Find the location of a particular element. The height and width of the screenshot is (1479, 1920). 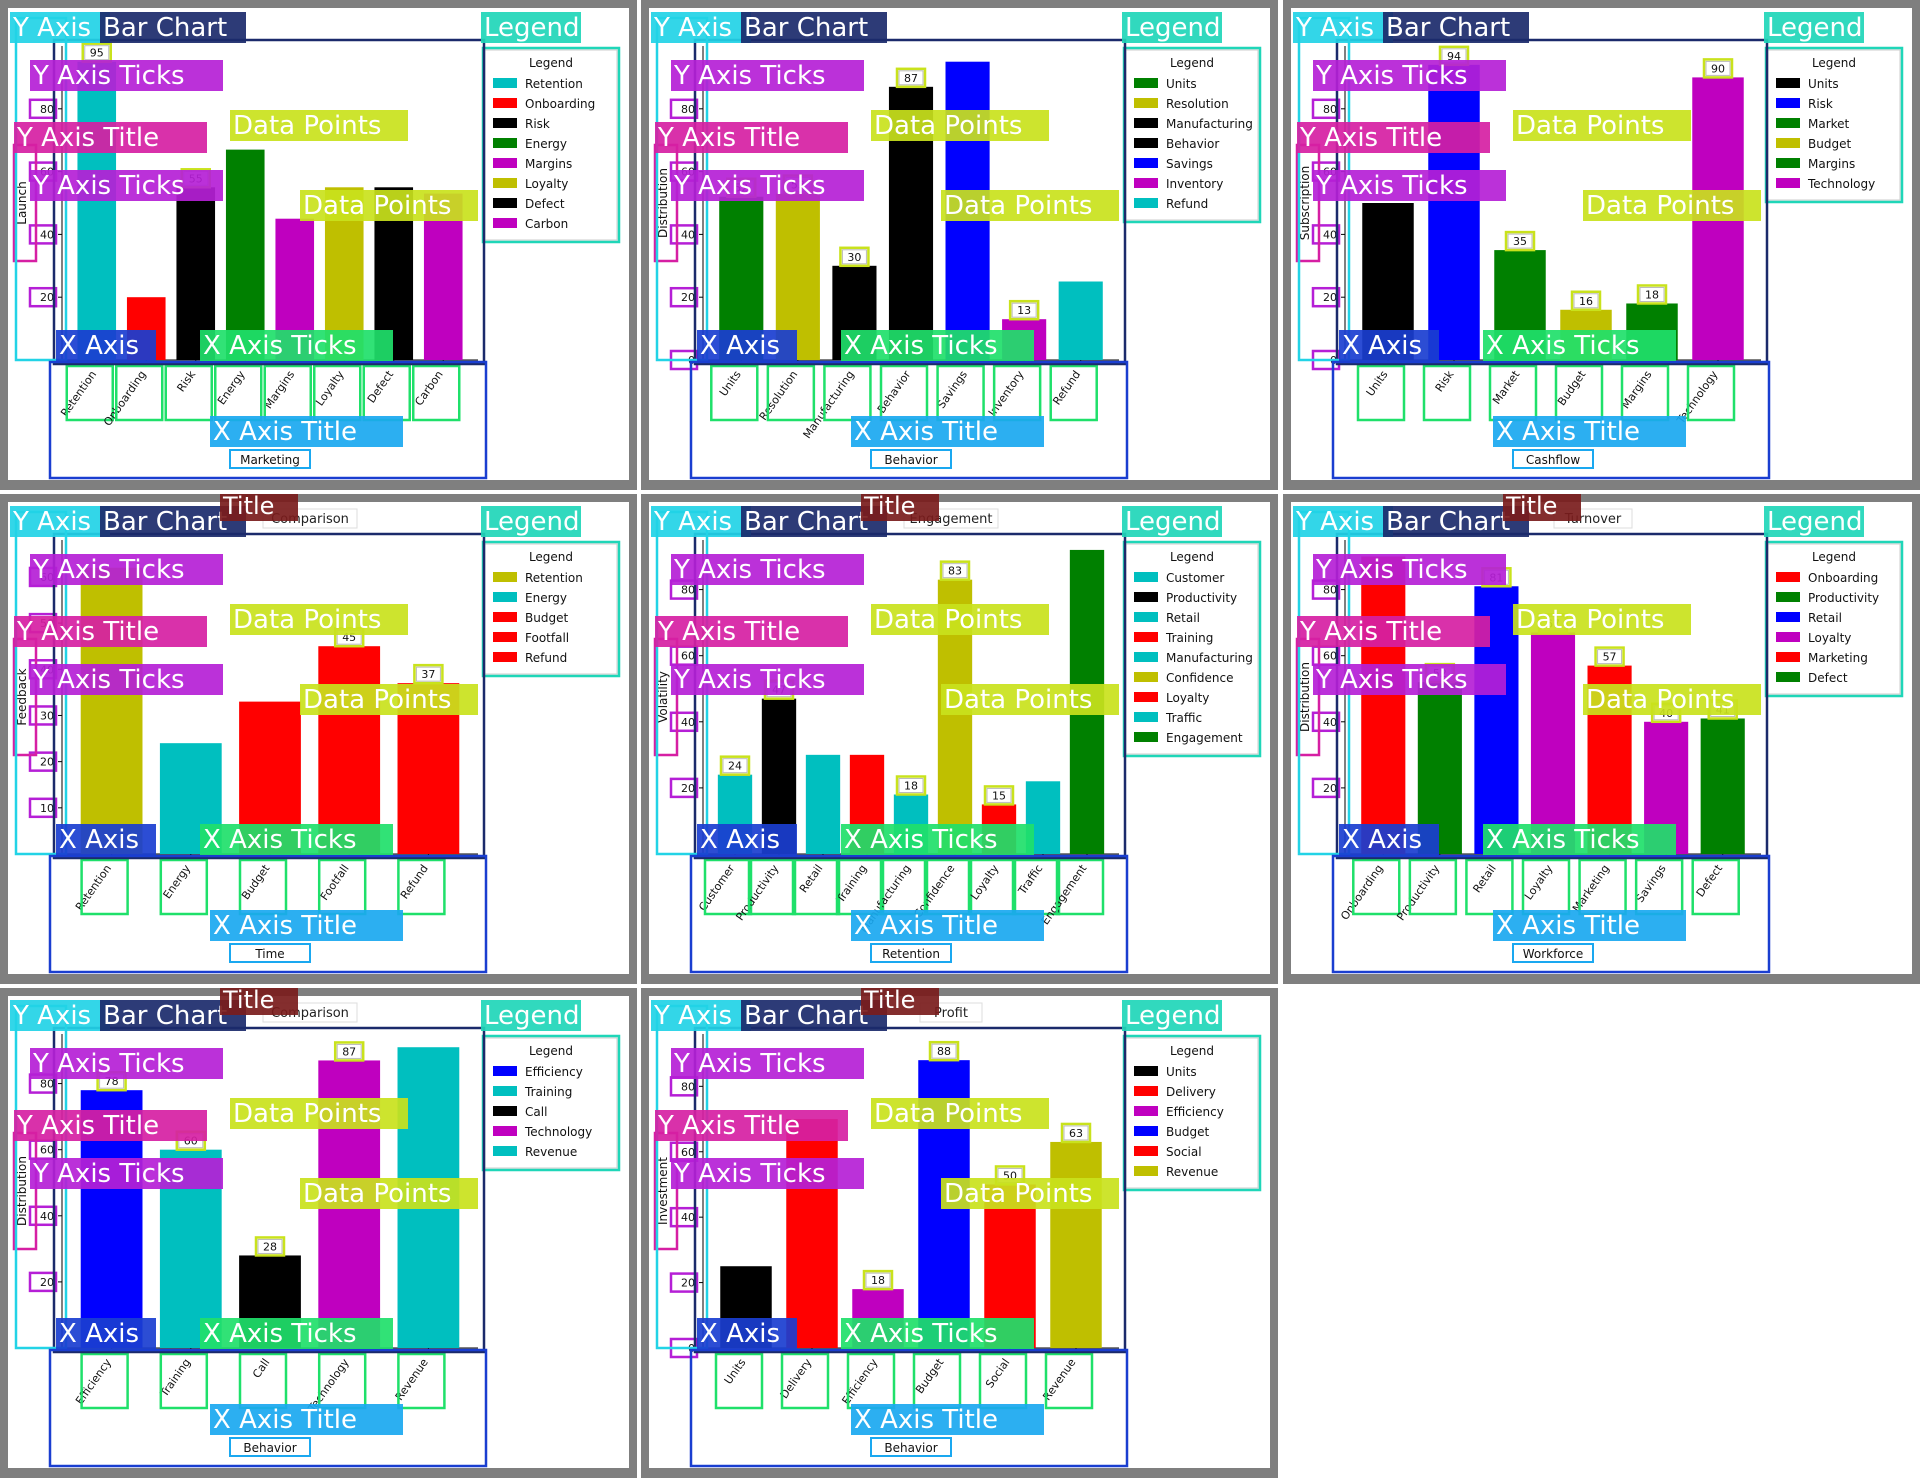

legend-item: Confidence is located at coordinates (1199, 678).